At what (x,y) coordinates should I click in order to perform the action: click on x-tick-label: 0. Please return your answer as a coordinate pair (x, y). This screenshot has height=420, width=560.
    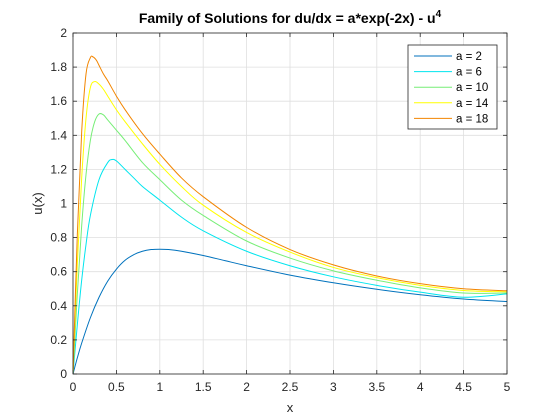
    Looking at the image, I should click on (73, 387).